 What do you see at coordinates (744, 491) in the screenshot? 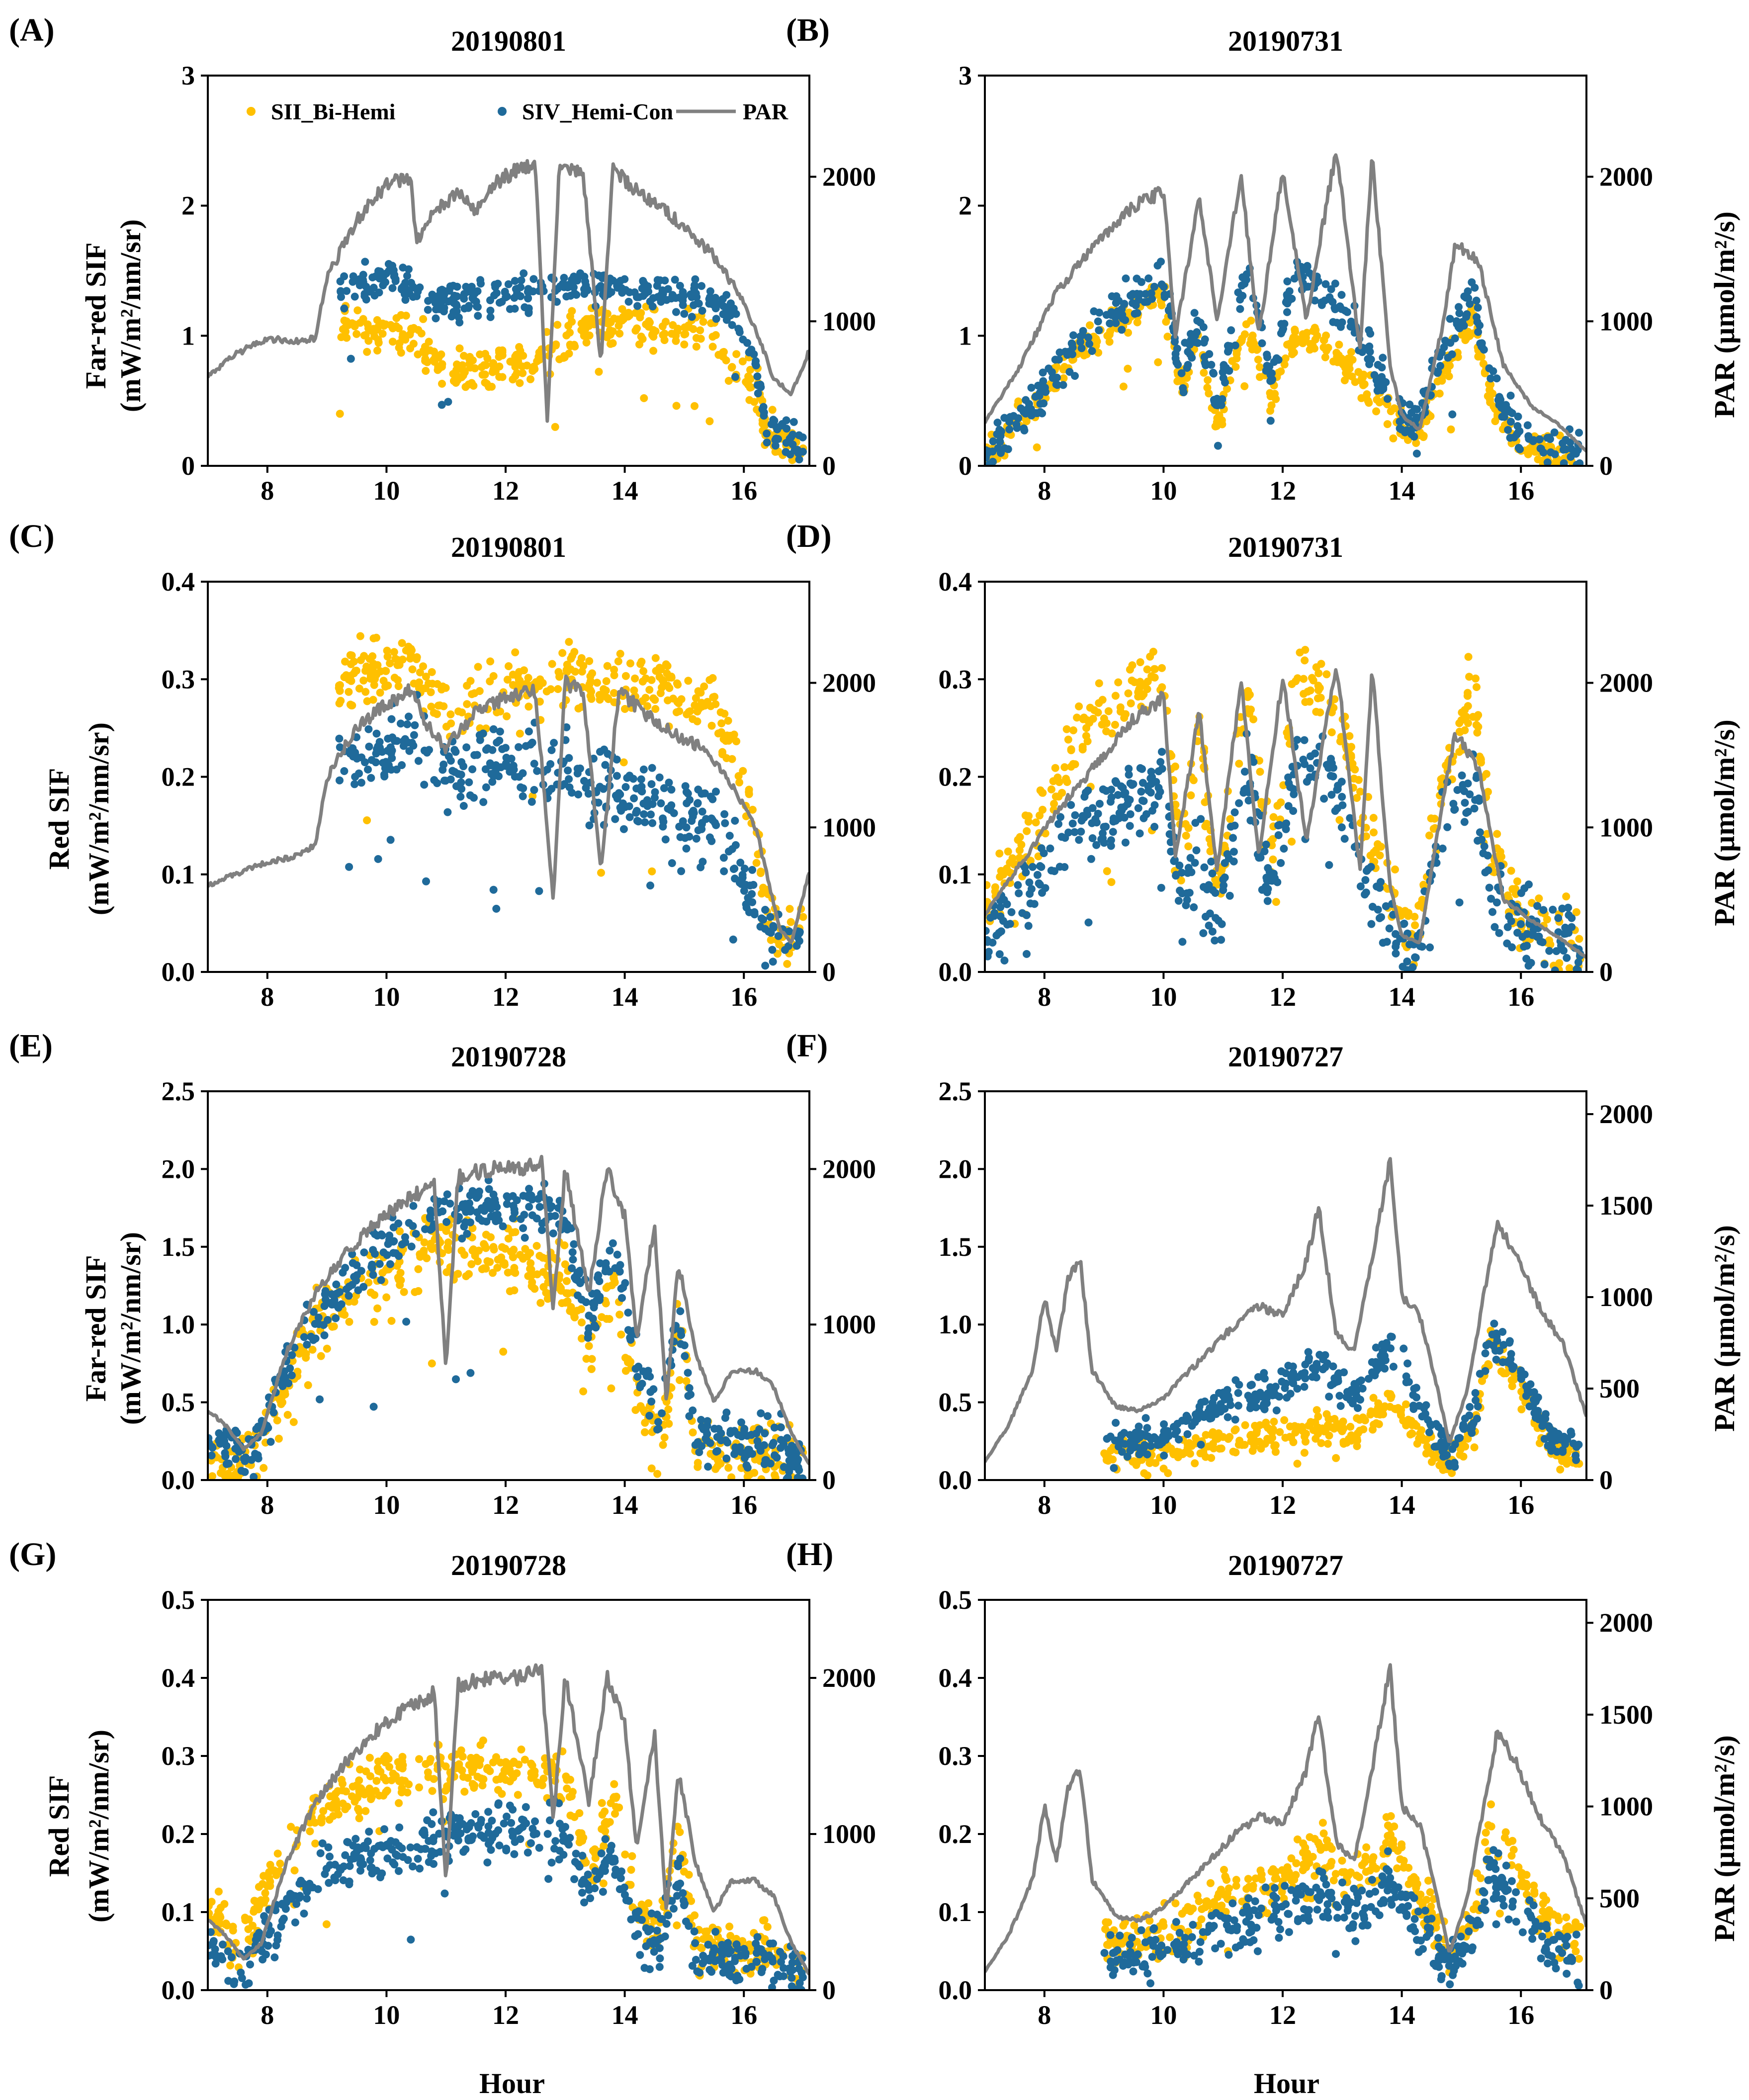
I see `x-tick-label: 16` at bounding box center [744, 491].